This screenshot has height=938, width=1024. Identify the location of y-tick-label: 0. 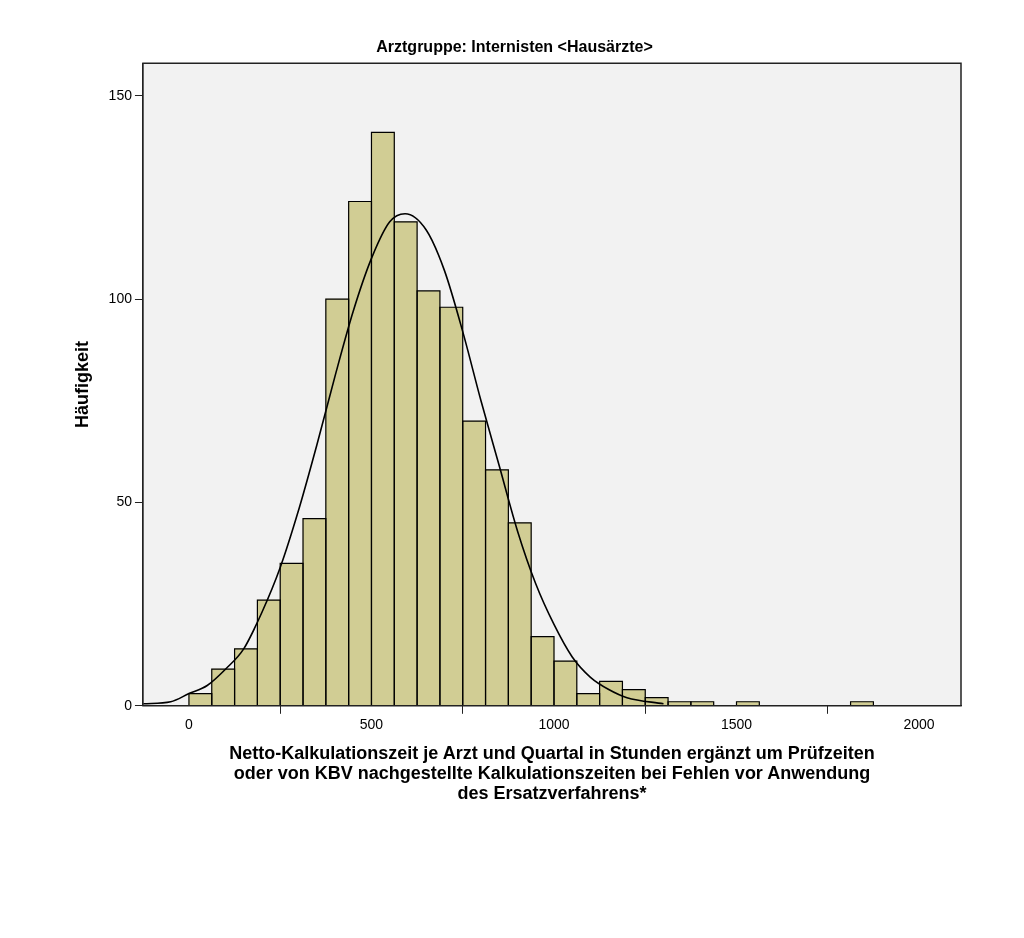
(128, 704).